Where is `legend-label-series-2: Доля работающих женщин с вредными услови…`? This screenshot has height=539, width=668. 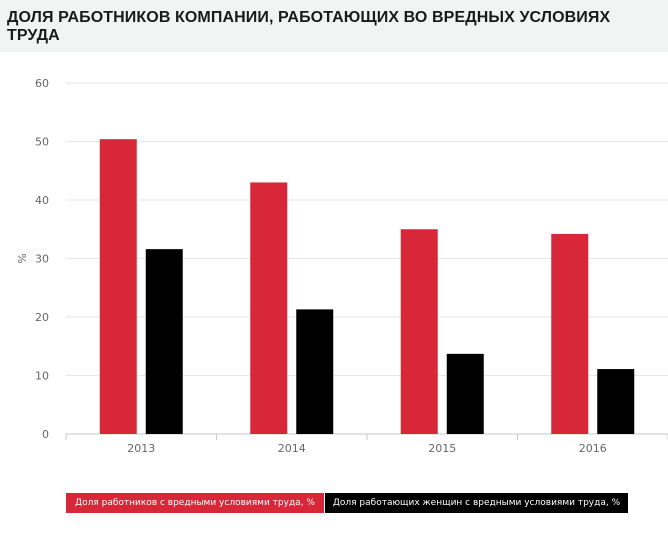 legend-label-series-2: Доля работающих женщин с вредными услови… is located at coordinates (476, 503).